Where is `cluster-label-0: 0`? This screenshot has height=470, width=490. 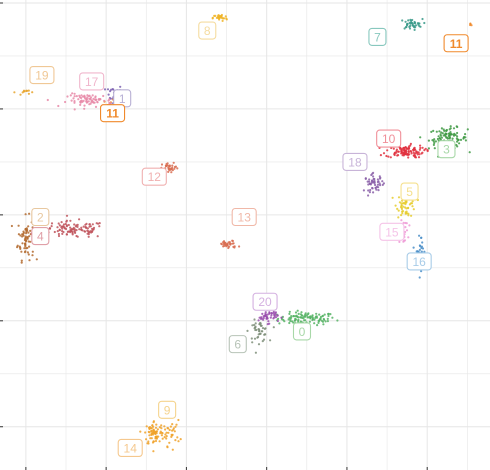
cluster-label-0: 0 is located at coordinates (302, 331).